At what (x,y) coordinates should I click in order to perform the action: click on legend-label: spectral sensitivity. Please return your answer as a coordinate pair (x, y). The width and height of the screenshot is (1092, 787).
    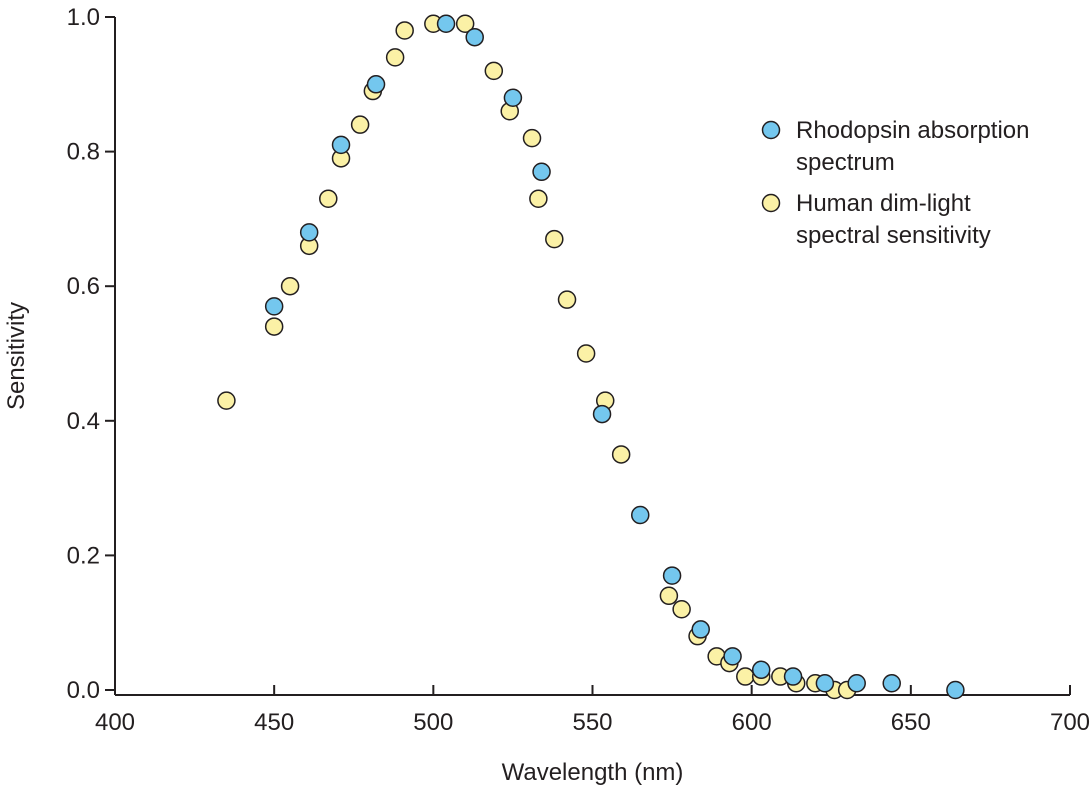
    Looking at the image, I should click on (893, 235).